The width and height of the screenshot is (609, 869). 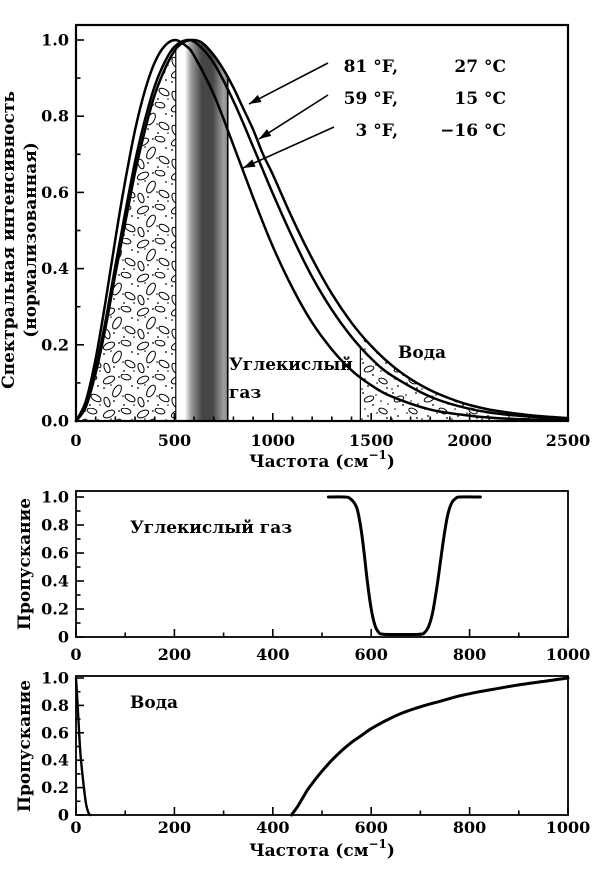 What do you see at coordinates (422, 353) in the screenshot?
I see `water-band-label: Вода` at bounding box center [422, 353].